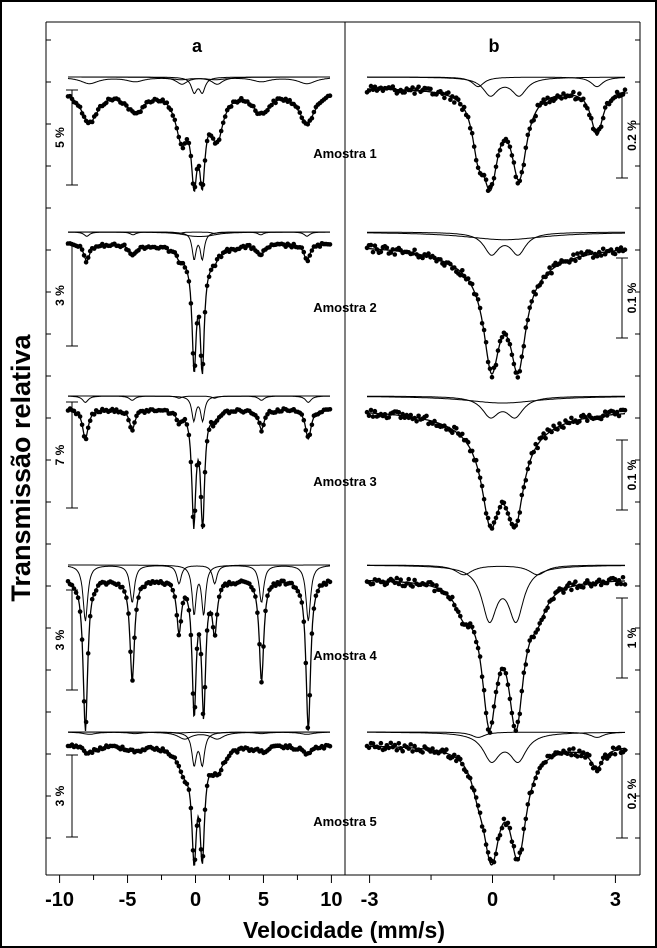 The height and width of the screenshot is (948, 657). What do you see at coordinates (60, 295) in the screenshot?
I see `scale-label-a: 3 %` at bounding box center [60, 295].